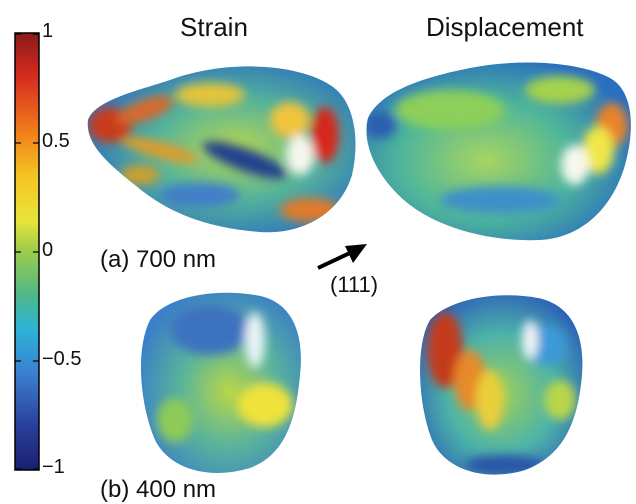 This screenshot has width=636, height=504. Describe the element at coordinates (62, 359) in the screenshot. I see `colorbar-tick-label: −0.5` at that location.